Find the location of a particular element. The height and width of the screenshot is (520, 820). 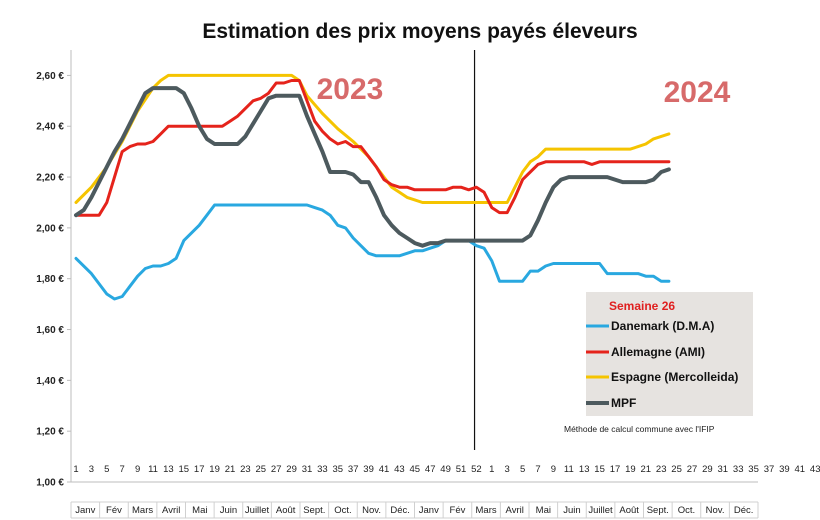

y-tick-label: 1,00 € is located at coordinates (50, 483).